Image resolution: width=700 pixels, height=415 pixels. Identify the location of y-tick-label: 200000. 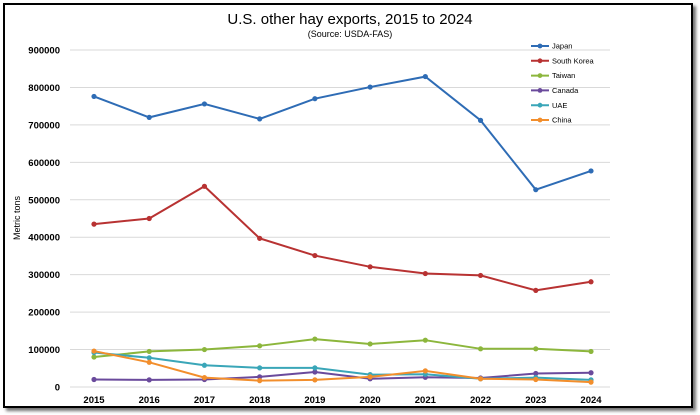
(44, 313).